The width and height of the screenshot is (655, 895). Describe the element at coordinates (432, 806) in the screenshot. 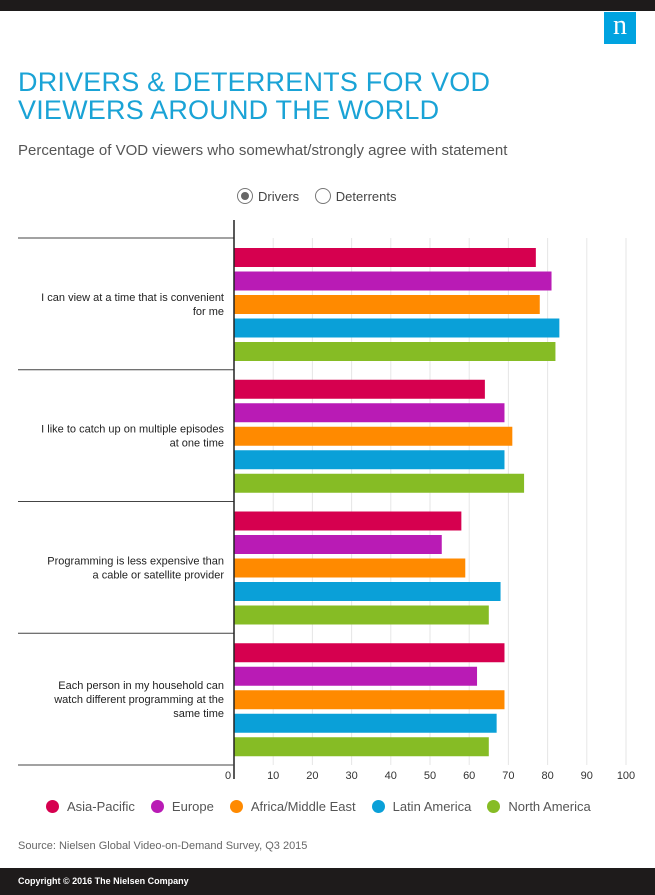

I see `legend-label: Latin America` at that location.